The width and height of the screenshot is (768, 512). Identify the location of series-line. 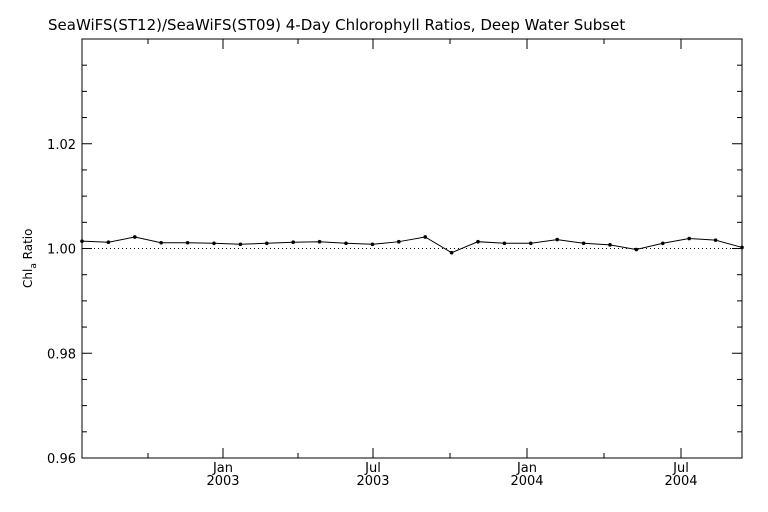
(412, 245).